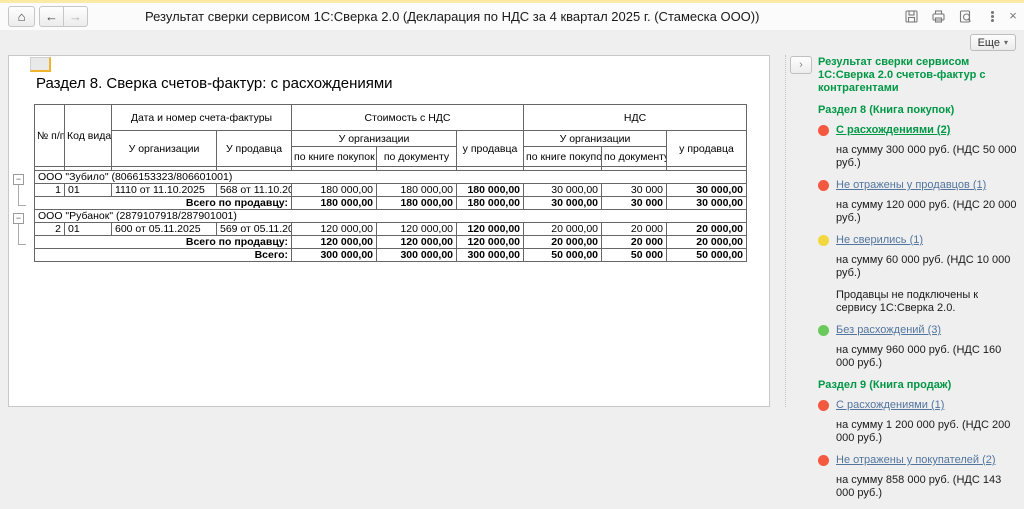 The width and height of the screenshot is (1024, 509). I want to click on col-header-cost-doc: по документу, so click(417, 156).